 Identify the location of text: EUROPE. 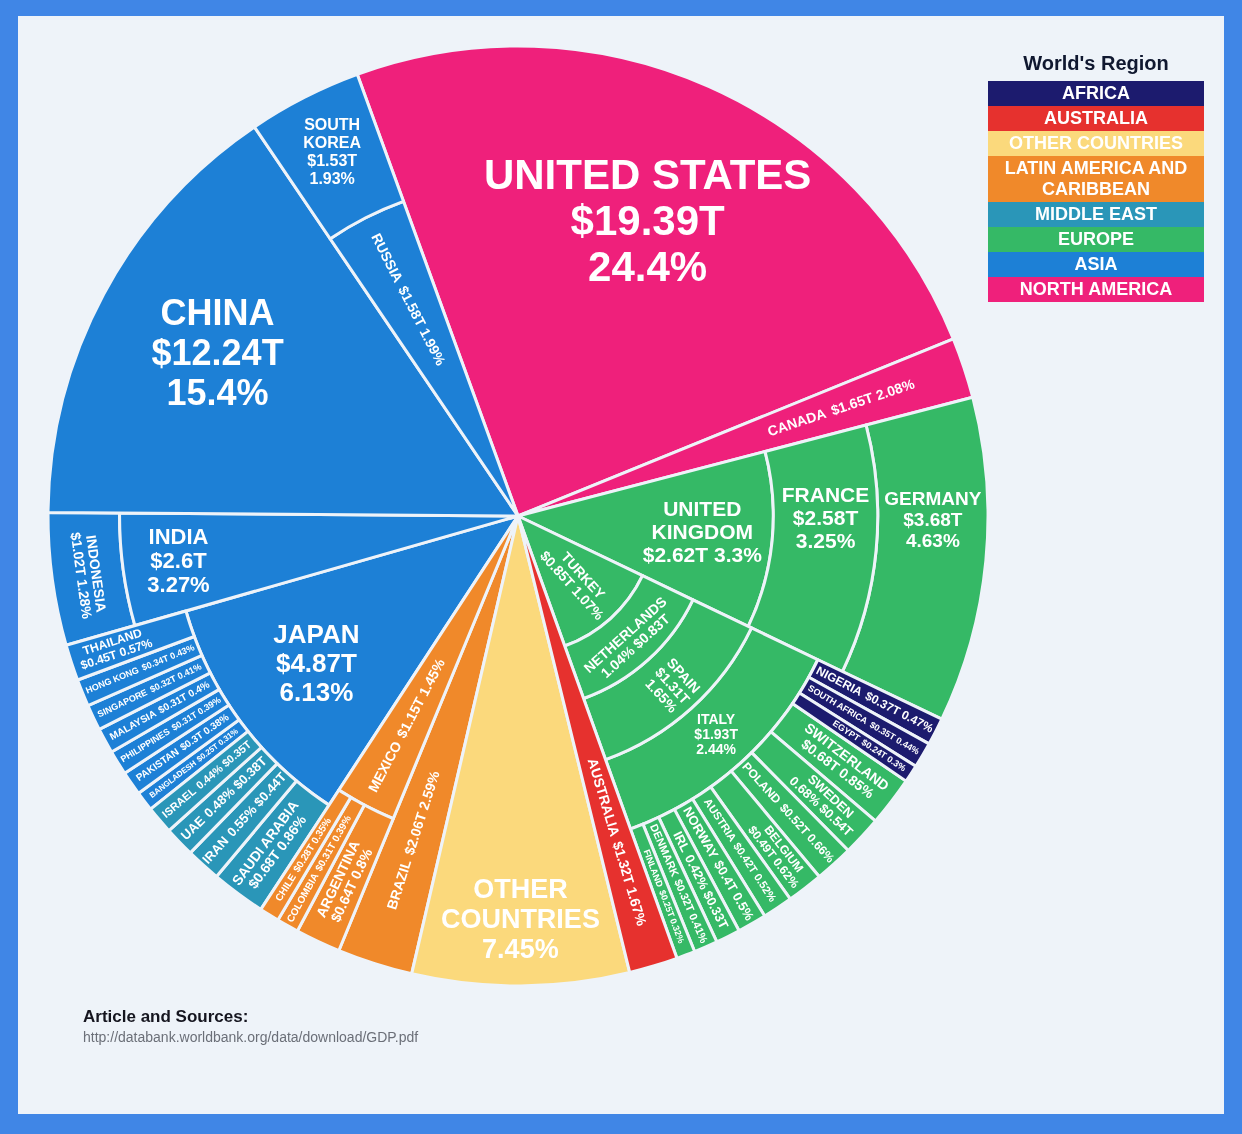
(1096, 239).